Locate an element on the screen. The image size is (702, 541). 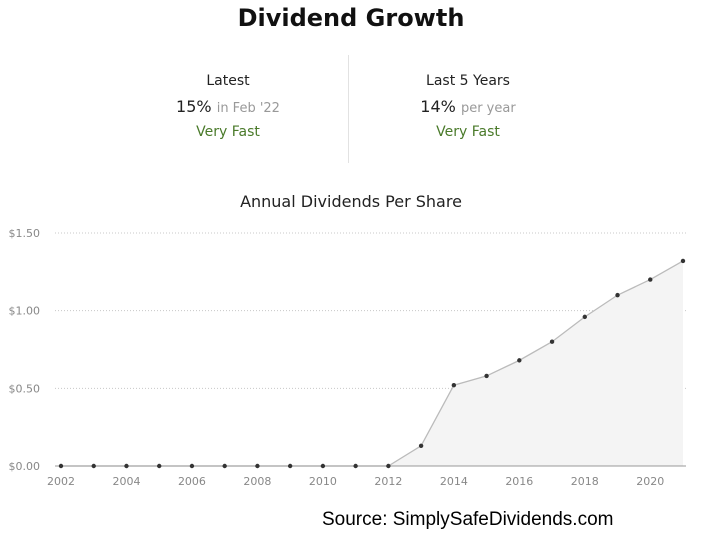
stat-latest-suffix: in Feb '22 is located at coordinates (248, 108).